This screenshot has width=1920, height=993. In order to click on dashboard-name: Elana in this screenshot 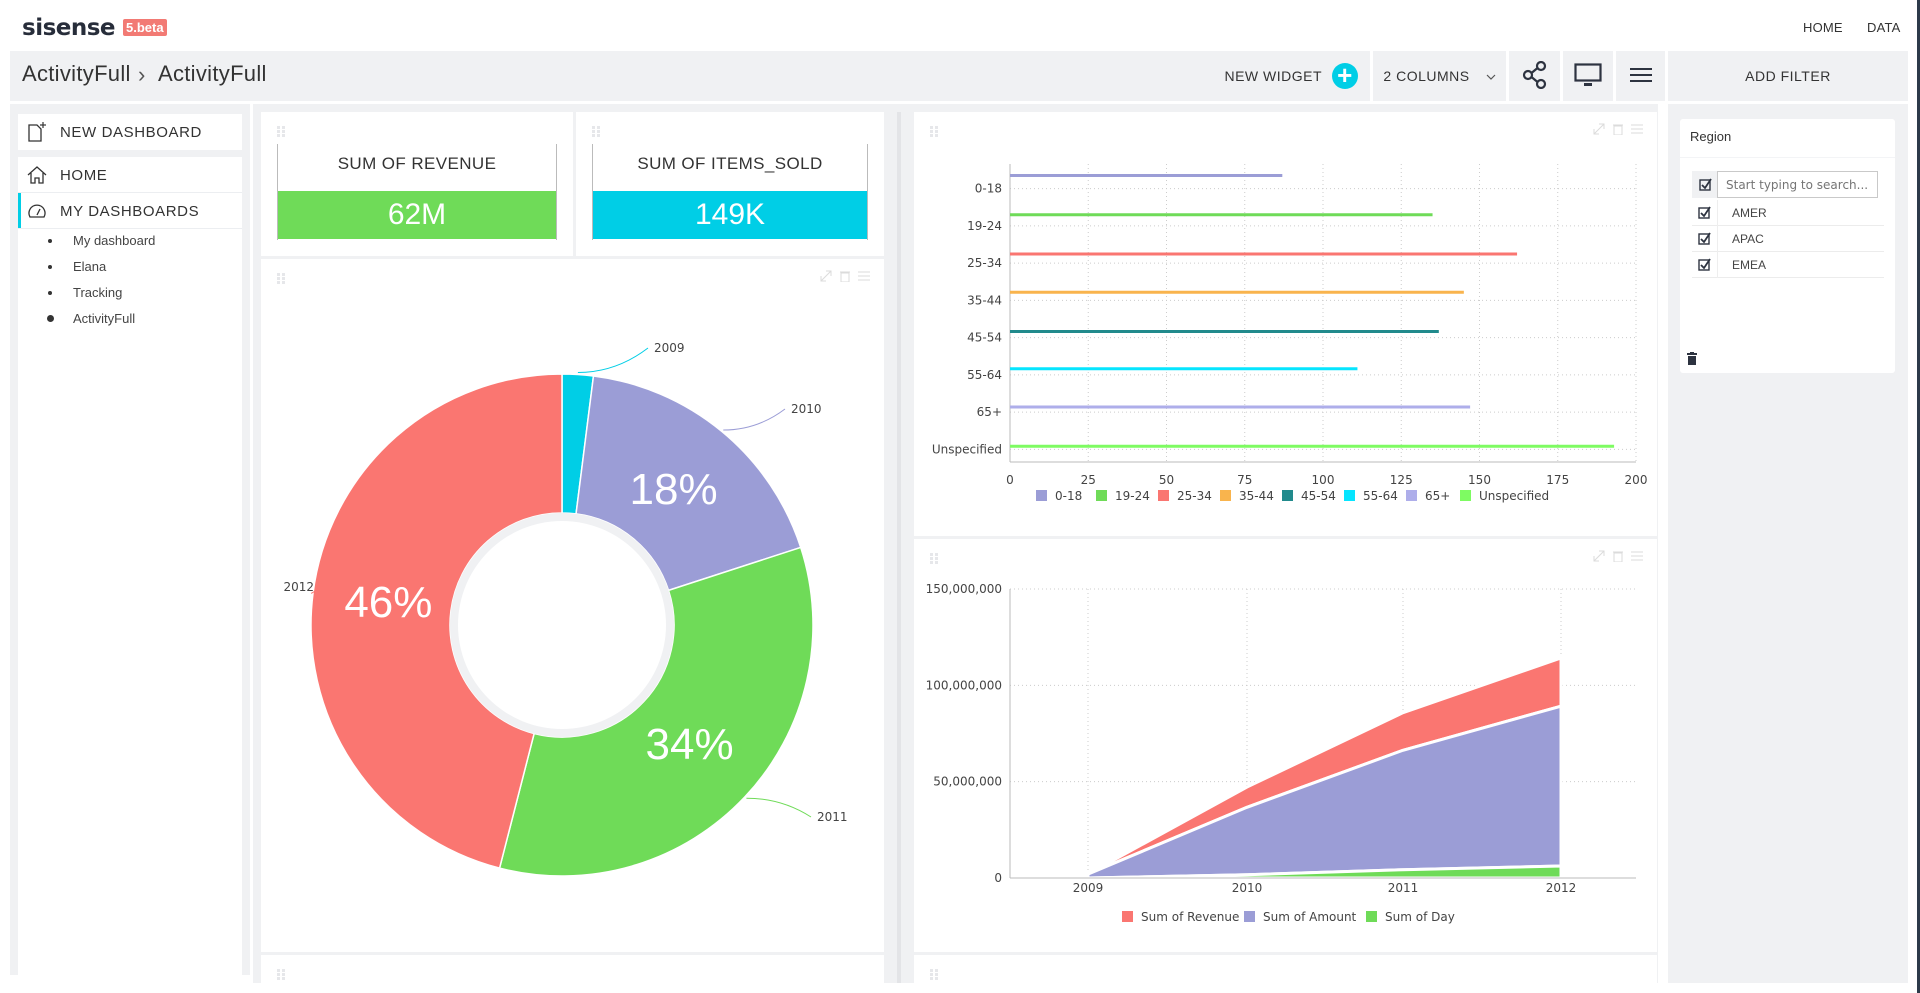, I will do `click(90, 266)`.